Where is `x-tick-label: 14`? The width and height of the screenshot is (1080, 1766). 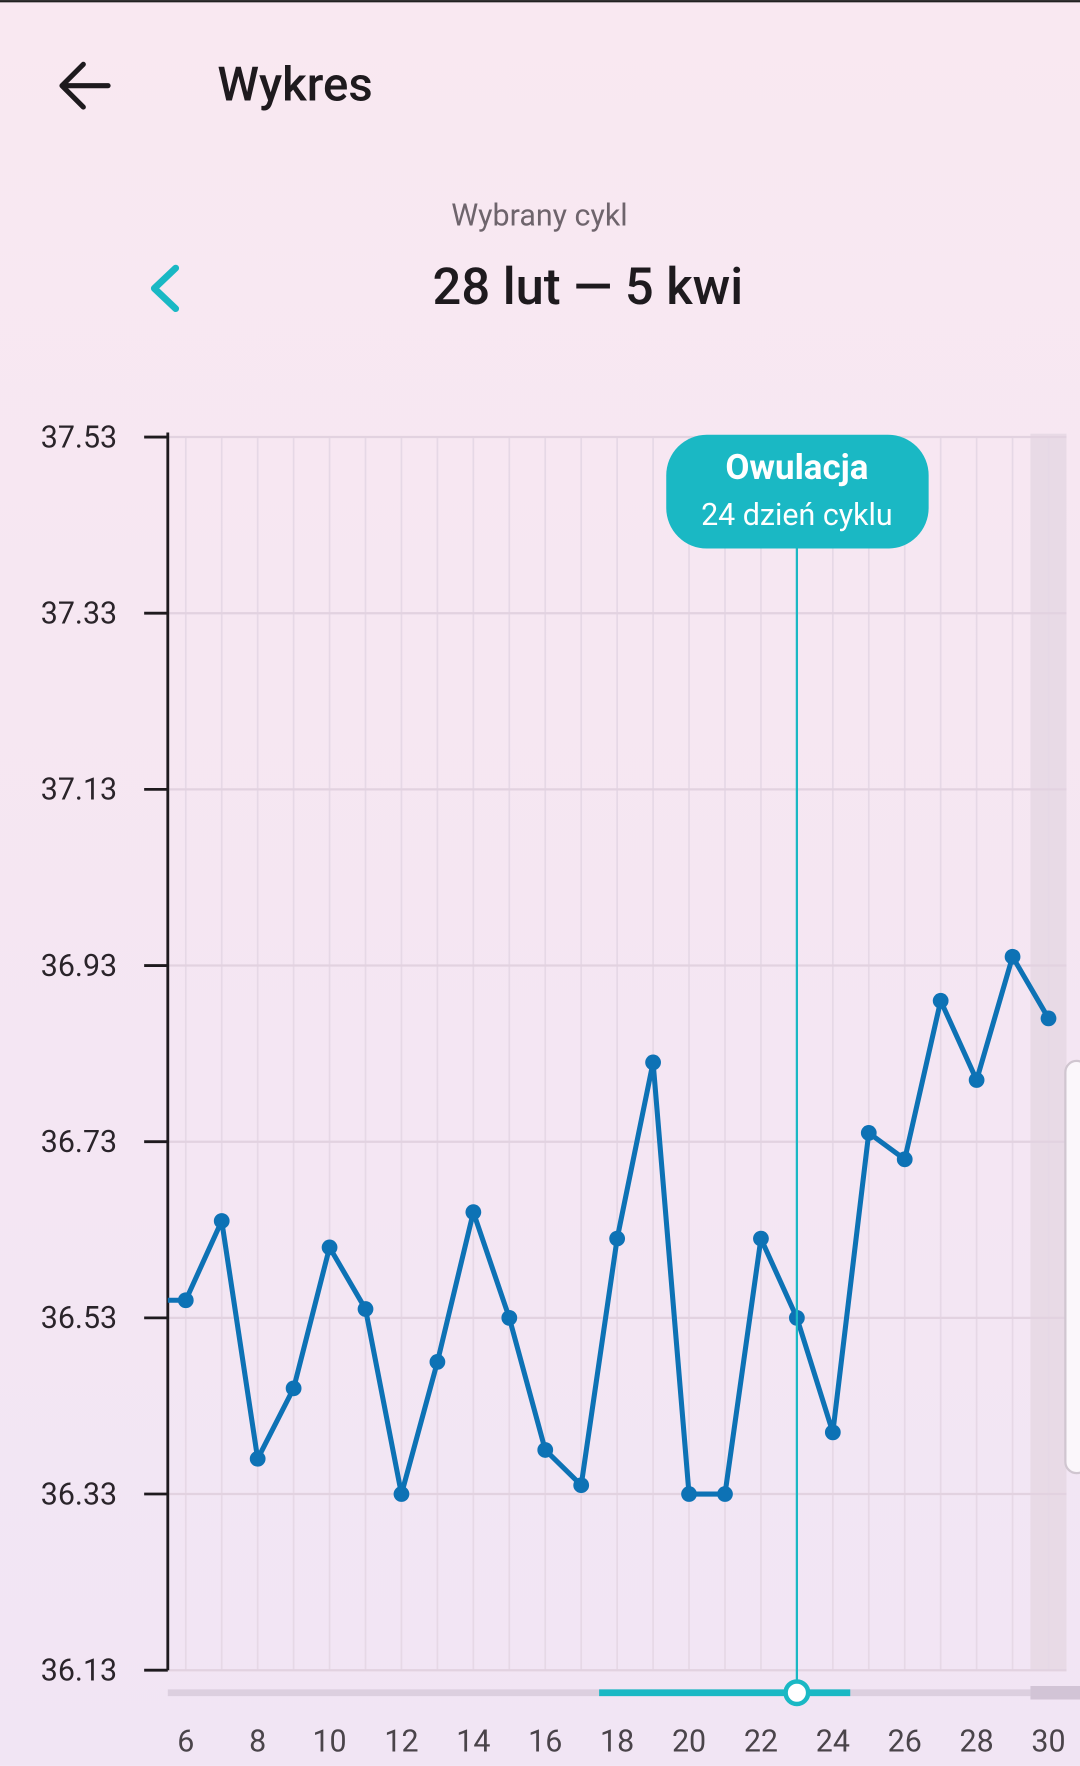 x-tick-label: 14 is located at coordinates (473, 1741).